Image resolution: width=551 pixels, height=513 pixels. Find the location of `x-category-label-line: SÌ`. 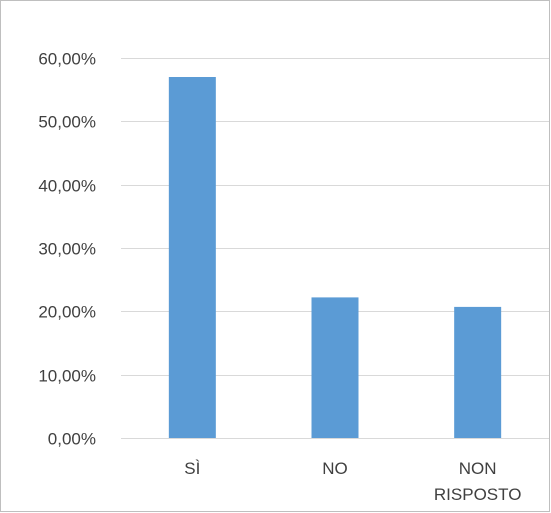

x-category-label-line: SÌ is located at coordinates (192, 468).